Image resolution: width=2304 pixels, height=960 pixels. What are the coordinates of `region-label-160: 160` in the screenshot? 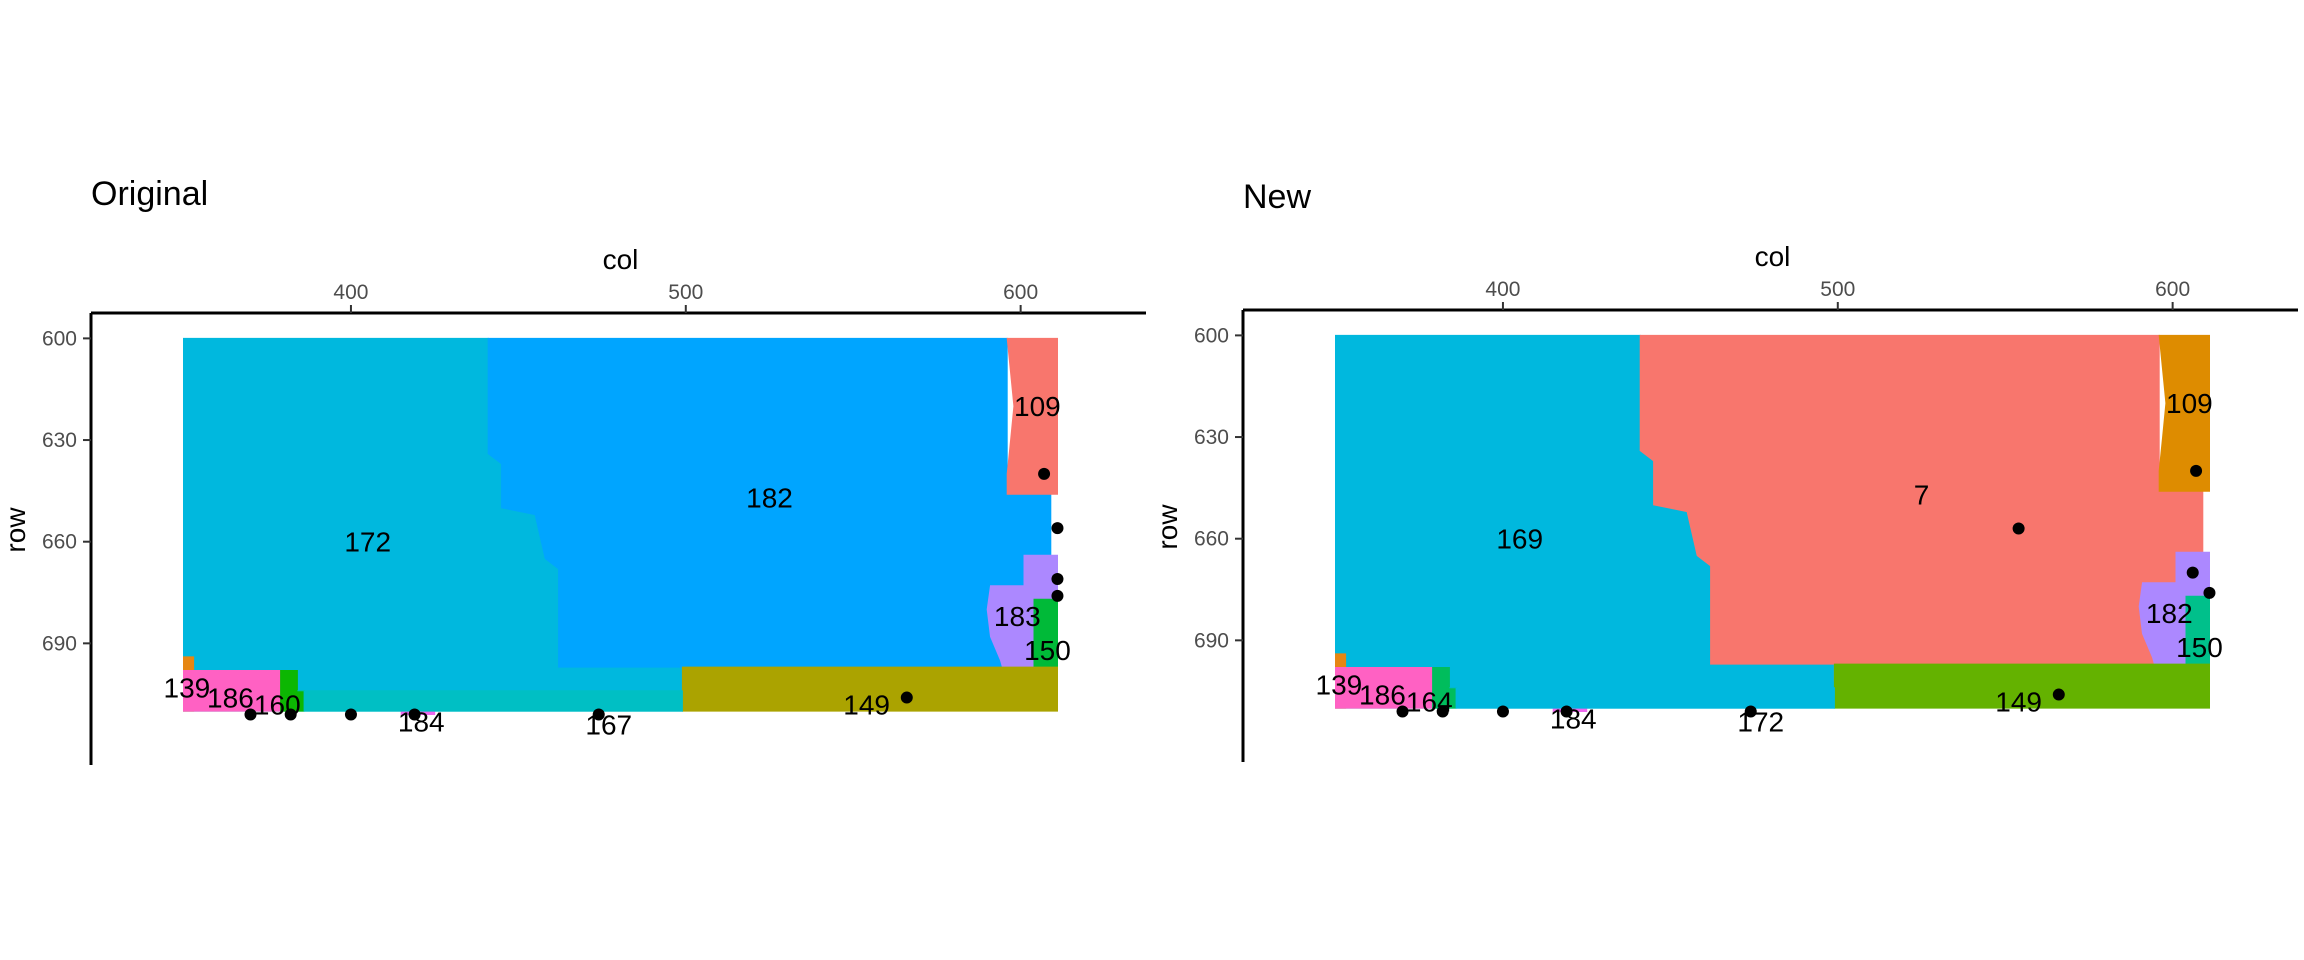 It's located at (277, 704).